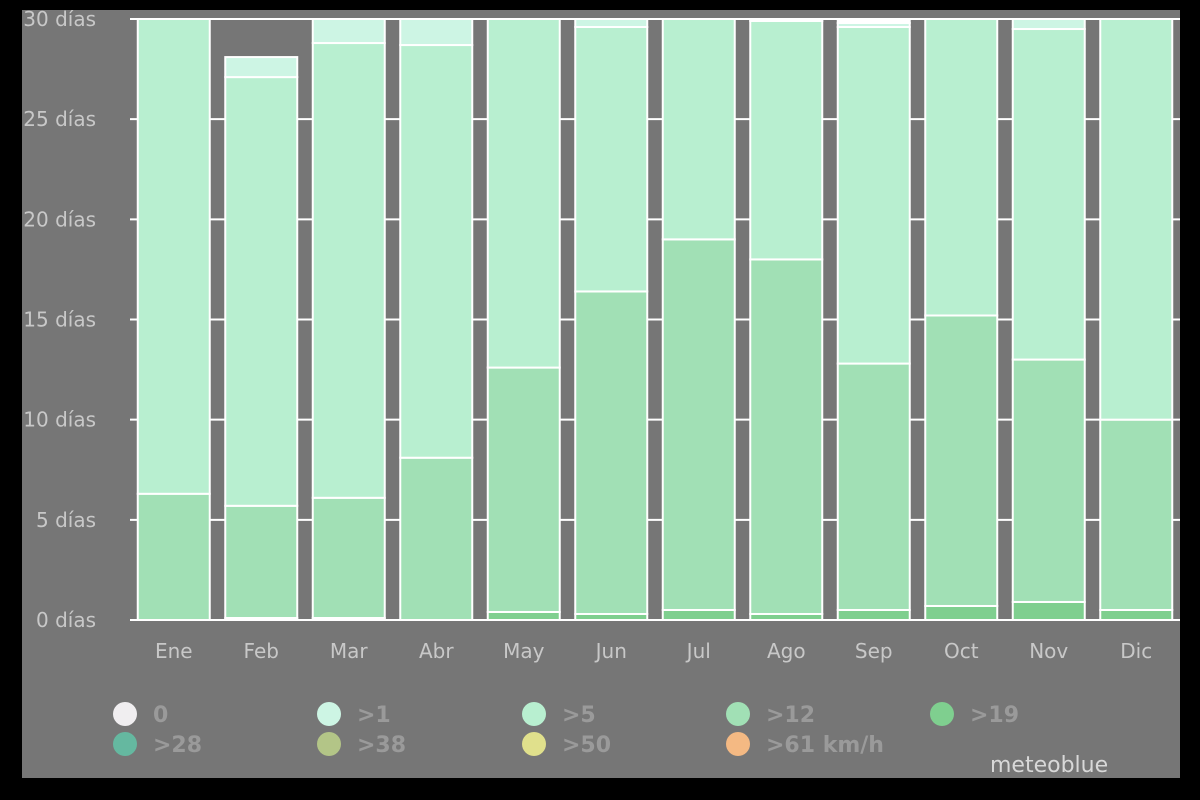  I want to click on y-tick-label: 30 días, so click(59, 20).